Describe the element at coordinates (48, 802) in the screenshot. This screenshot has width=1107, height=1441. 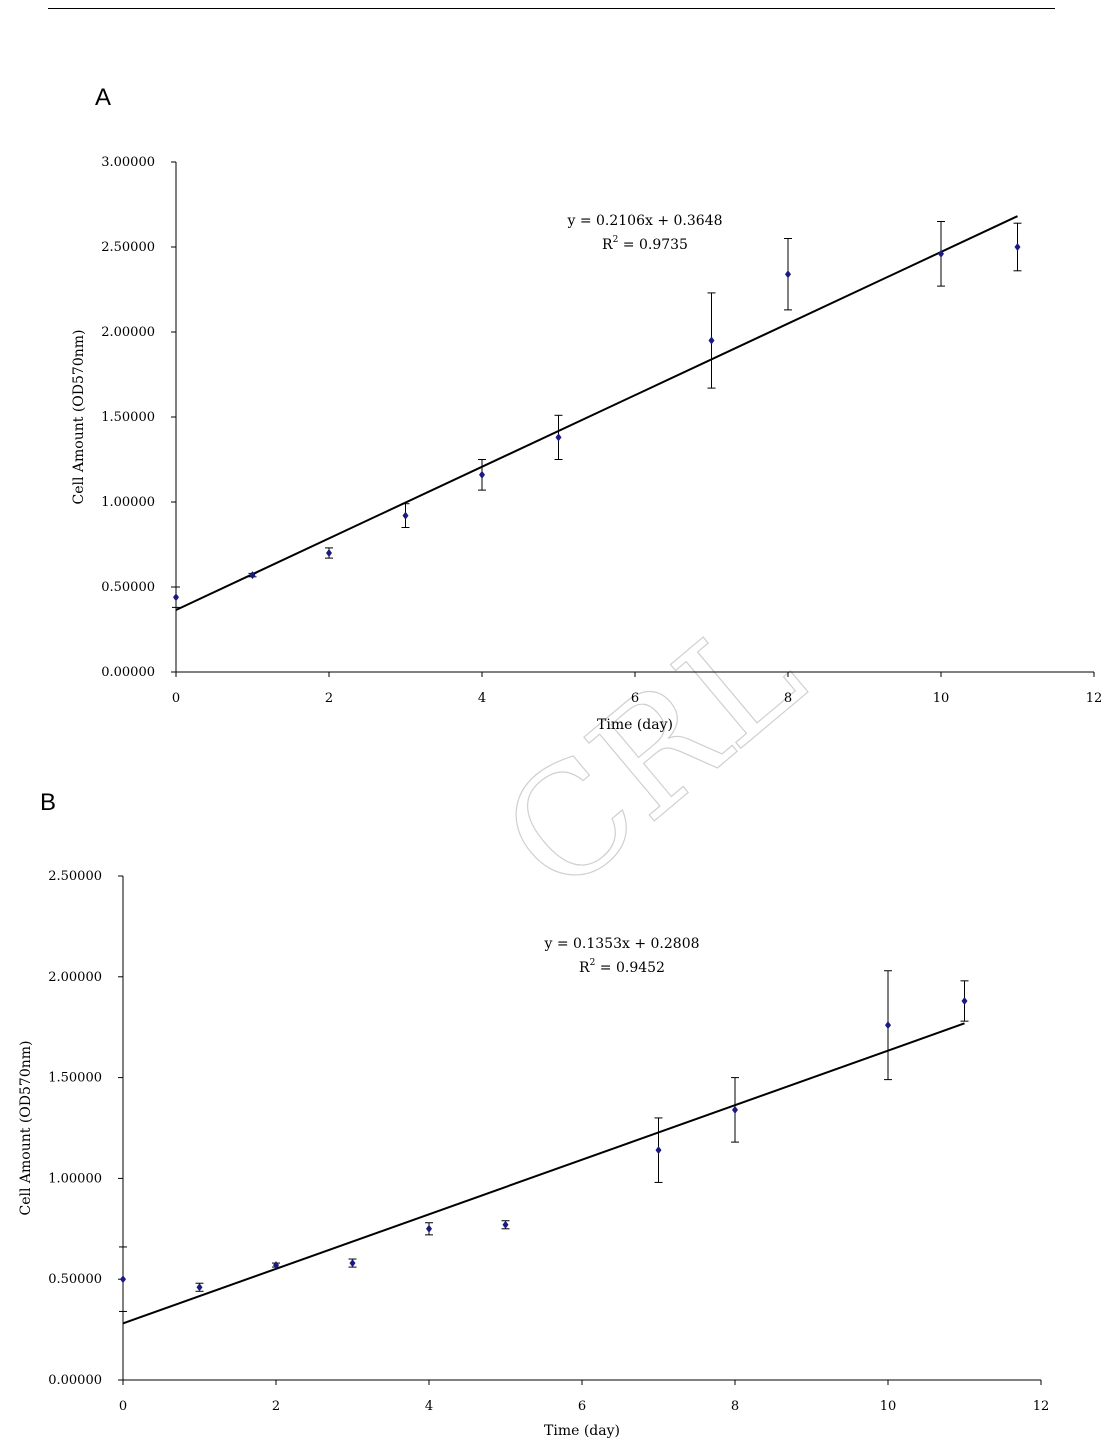
I see `panel-label-b: B` at that location.